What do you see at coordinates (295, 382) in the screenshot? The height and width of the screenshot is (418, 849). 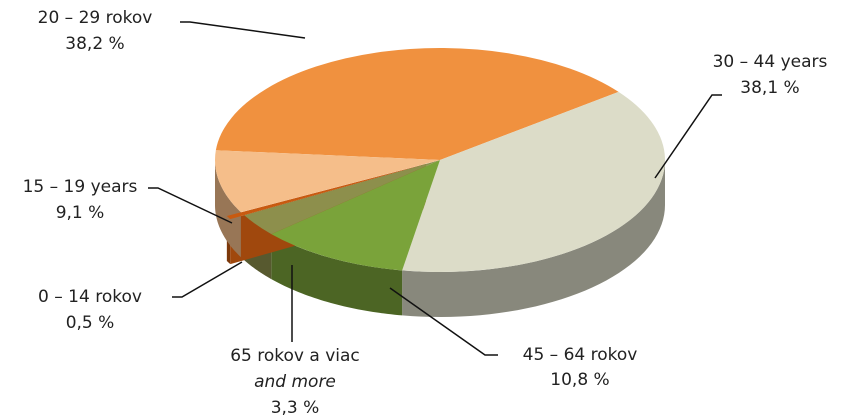 I see `annotation: and more` at bounding box center [295, 382].